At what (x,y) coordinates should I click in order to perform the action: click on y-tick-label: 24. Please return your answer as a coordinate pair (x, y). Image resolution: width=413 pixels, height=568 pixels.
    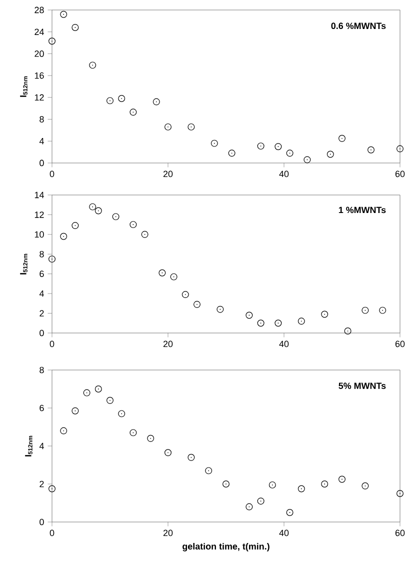
    Looking at the image, I should click on (39, 31).